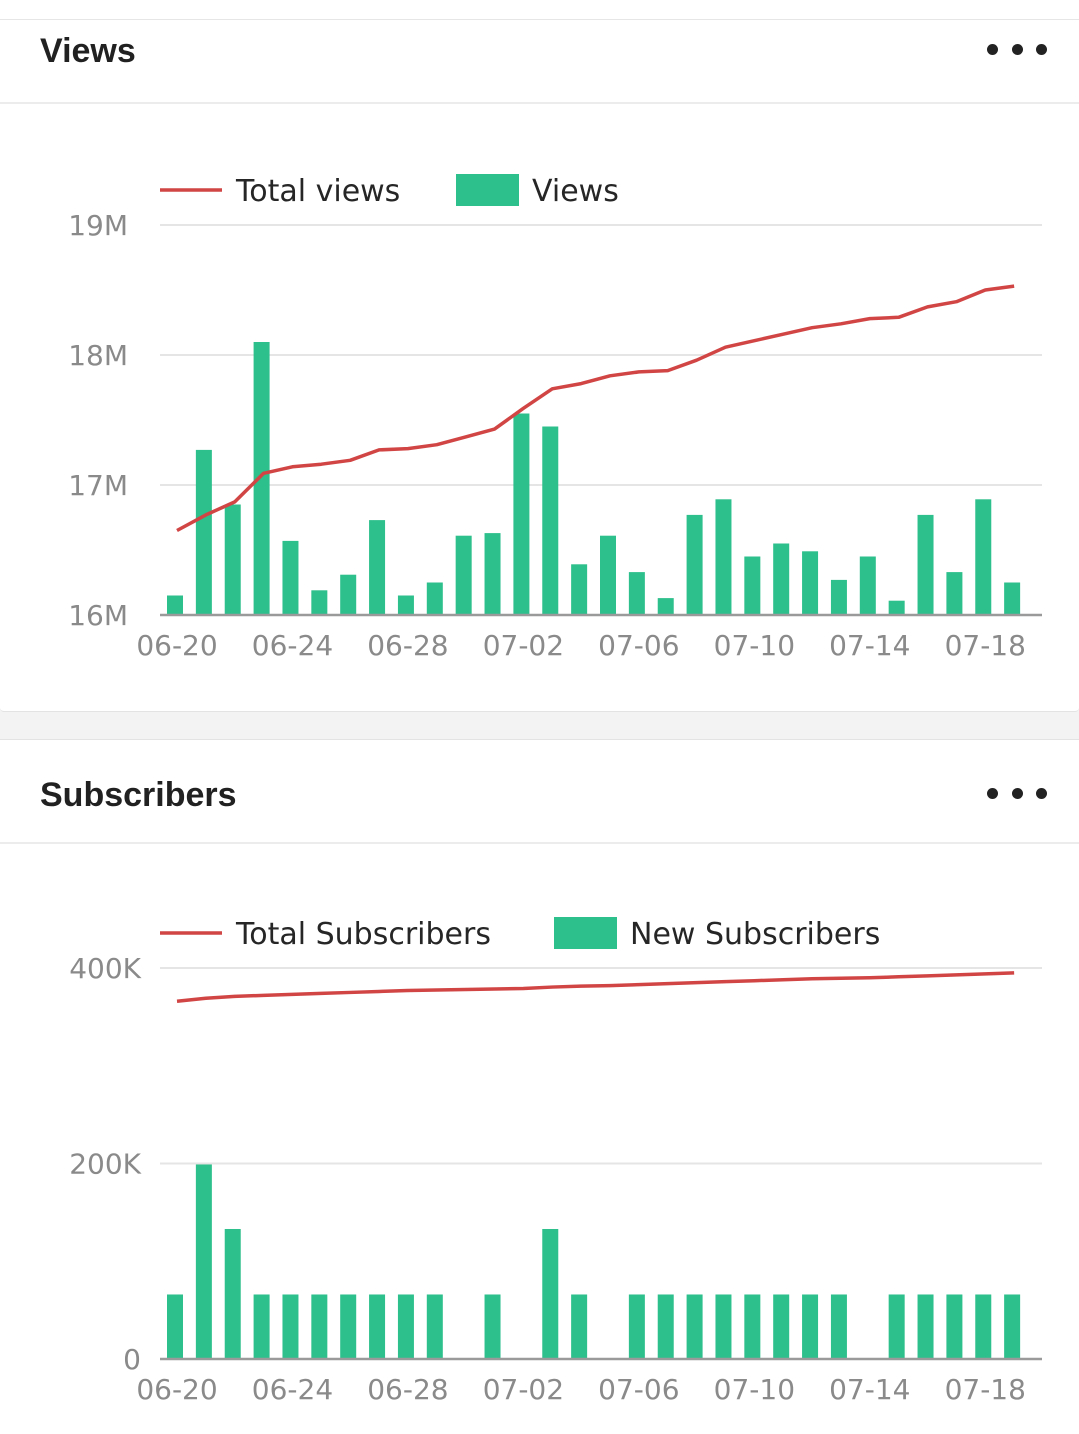 Image resolution: width=1079 pixels, height=1434 pixels. I want to click on y-tick-label: 16M, so click(98, 615).